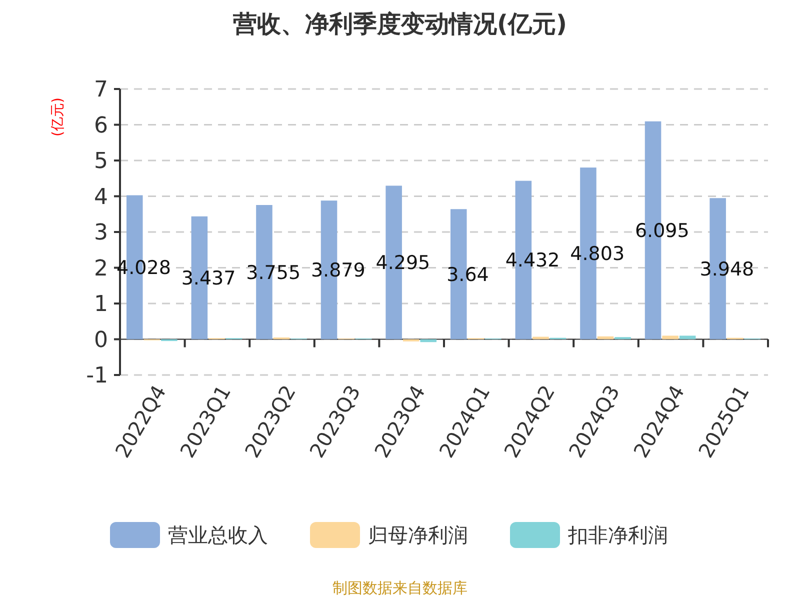  Describe the element at coordinates (727, 269) in the screenshot. I see `data-label: 3.948` at that location.